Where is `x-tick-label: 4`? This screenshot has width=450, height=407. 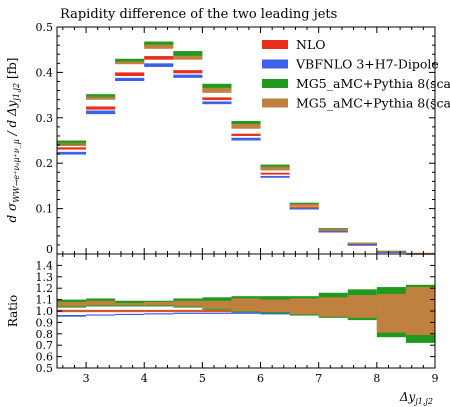 x-tick-label: 4 is located at coordinates (144, 378).